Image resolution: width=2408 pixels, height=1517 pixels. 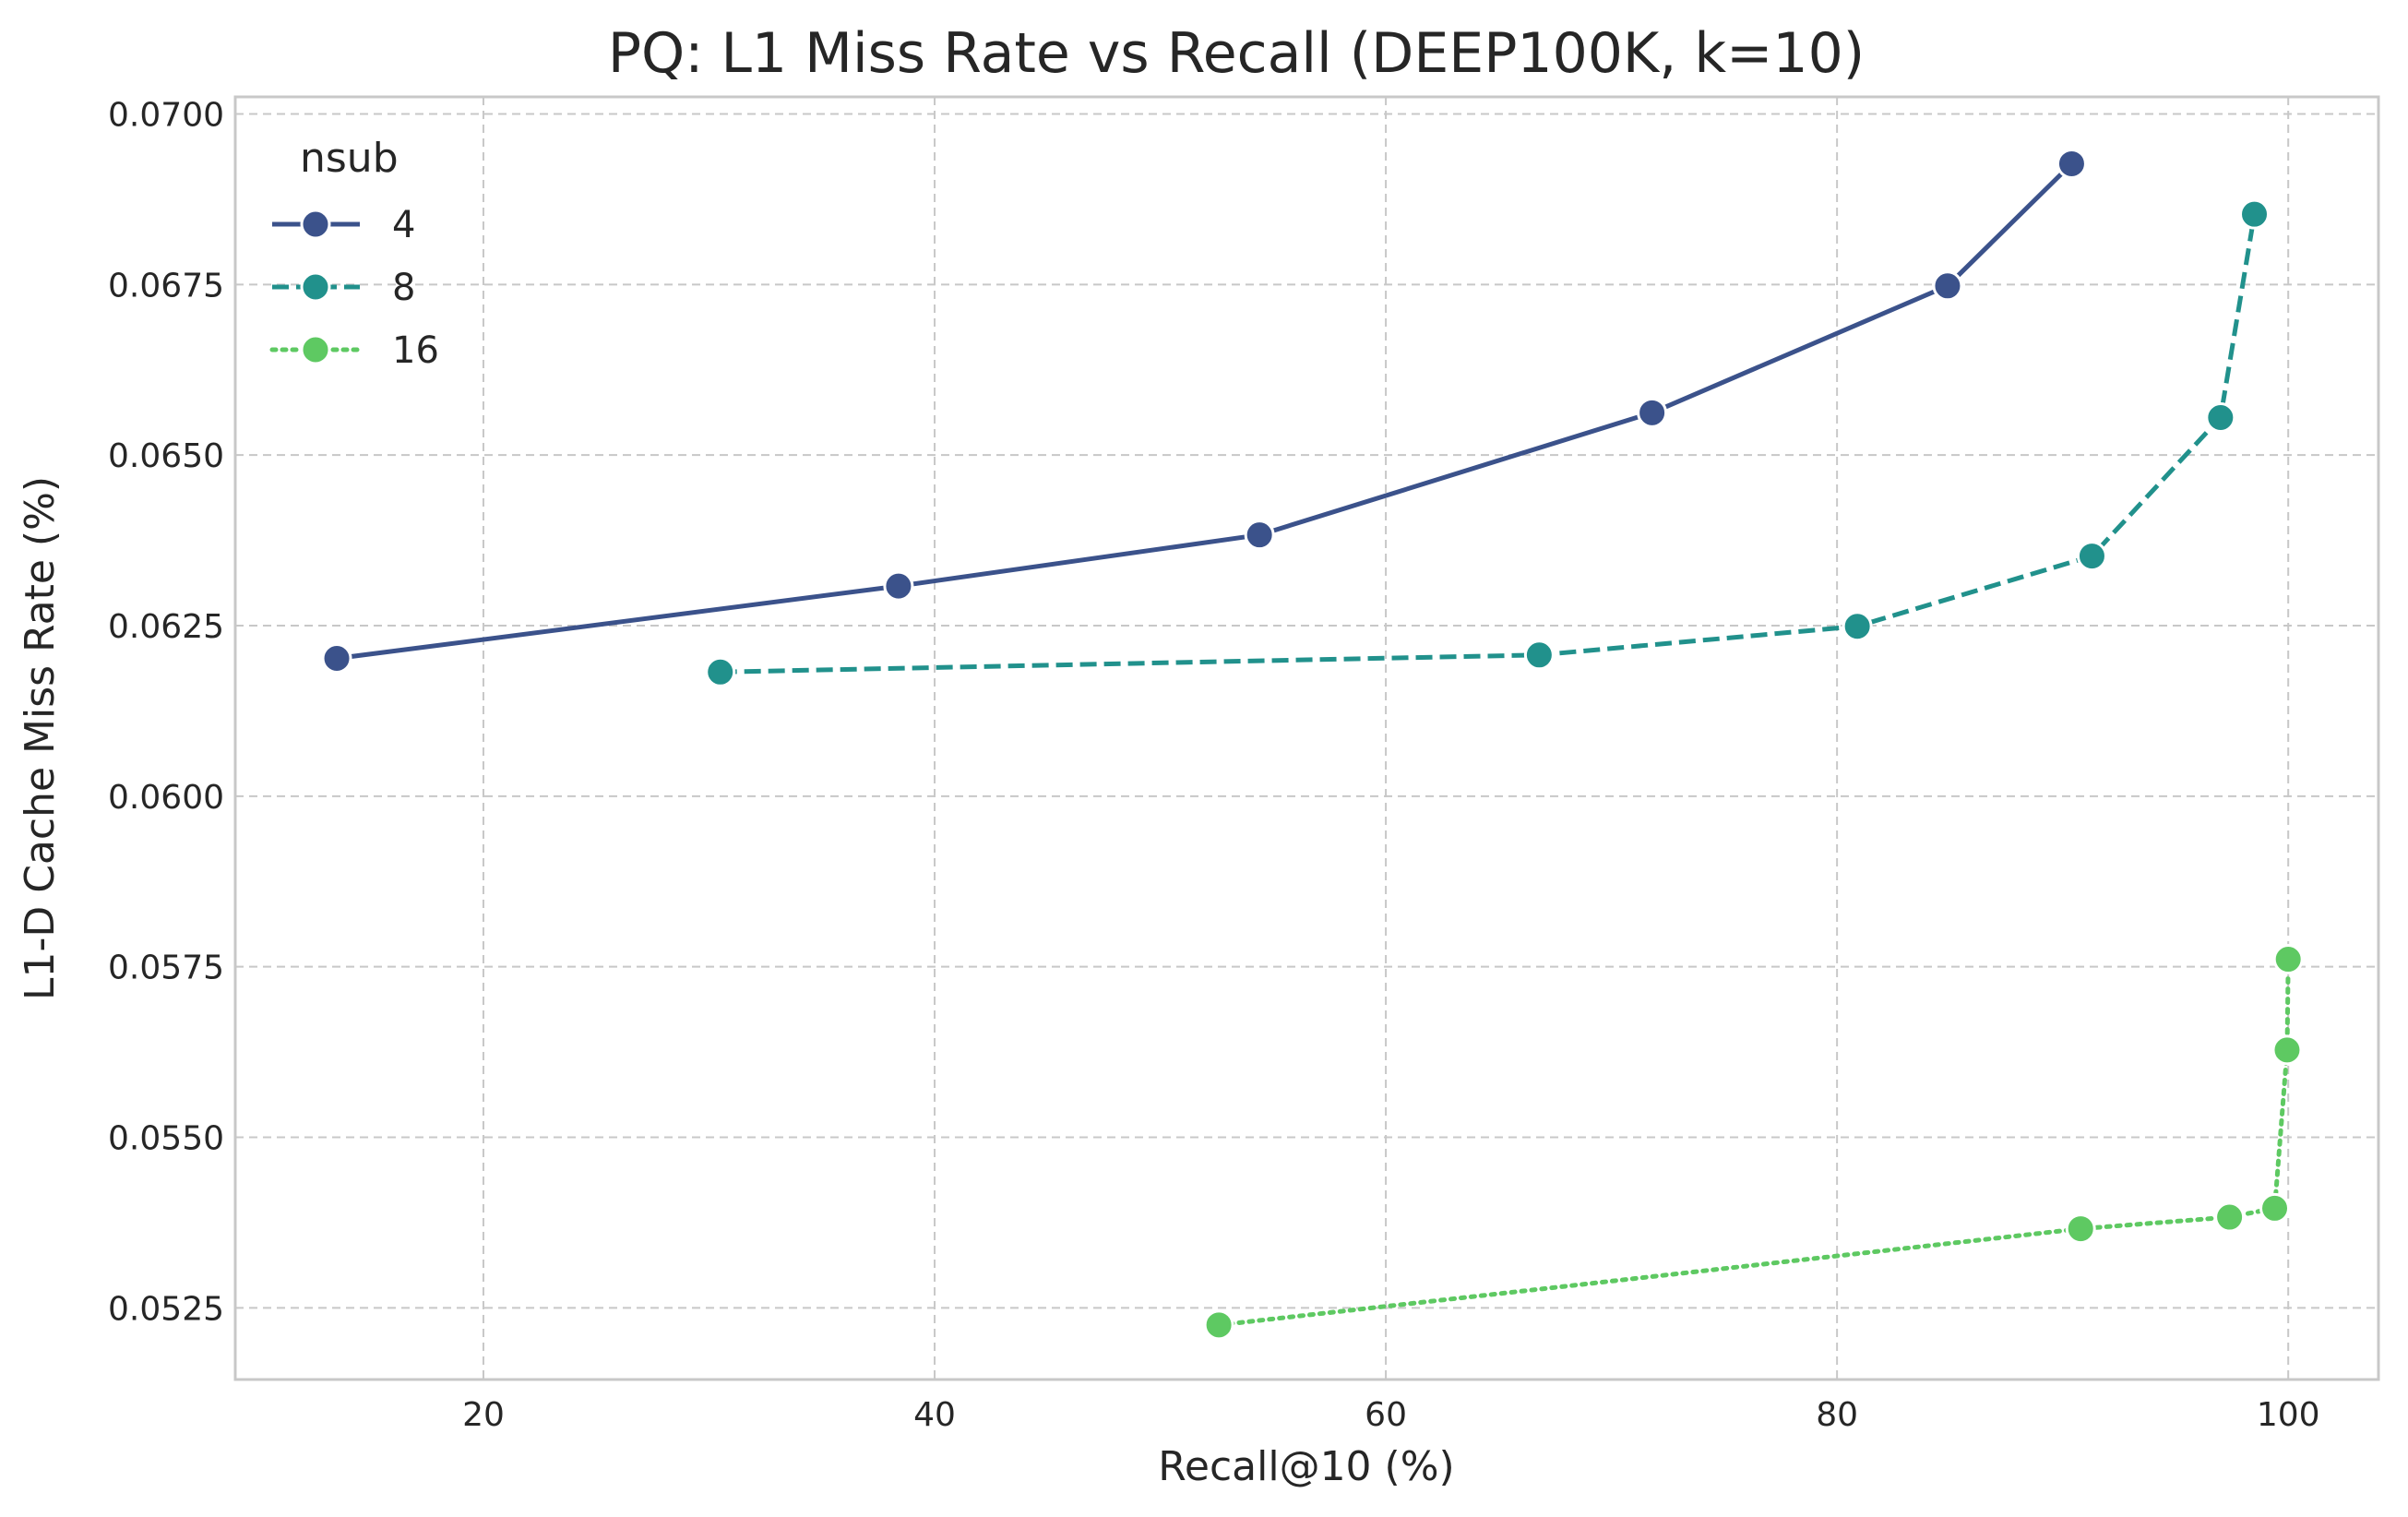 I want to click on x-tick-label: 20, so click(x=483, y=1415).